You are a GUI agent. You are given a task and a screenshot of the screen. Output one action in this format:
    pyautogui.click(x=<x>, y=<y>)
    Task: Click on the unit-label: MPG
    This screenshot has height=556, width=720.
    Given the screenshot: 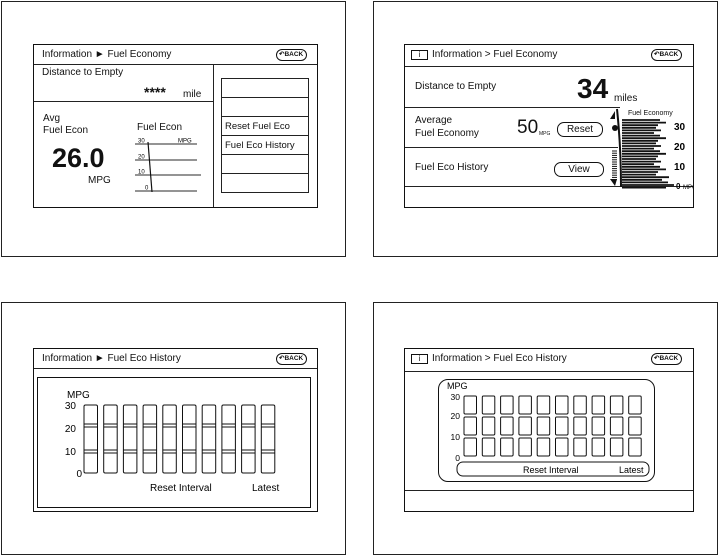 What is the action you would take?
    pyautogui.click(x=185, y=142)
    